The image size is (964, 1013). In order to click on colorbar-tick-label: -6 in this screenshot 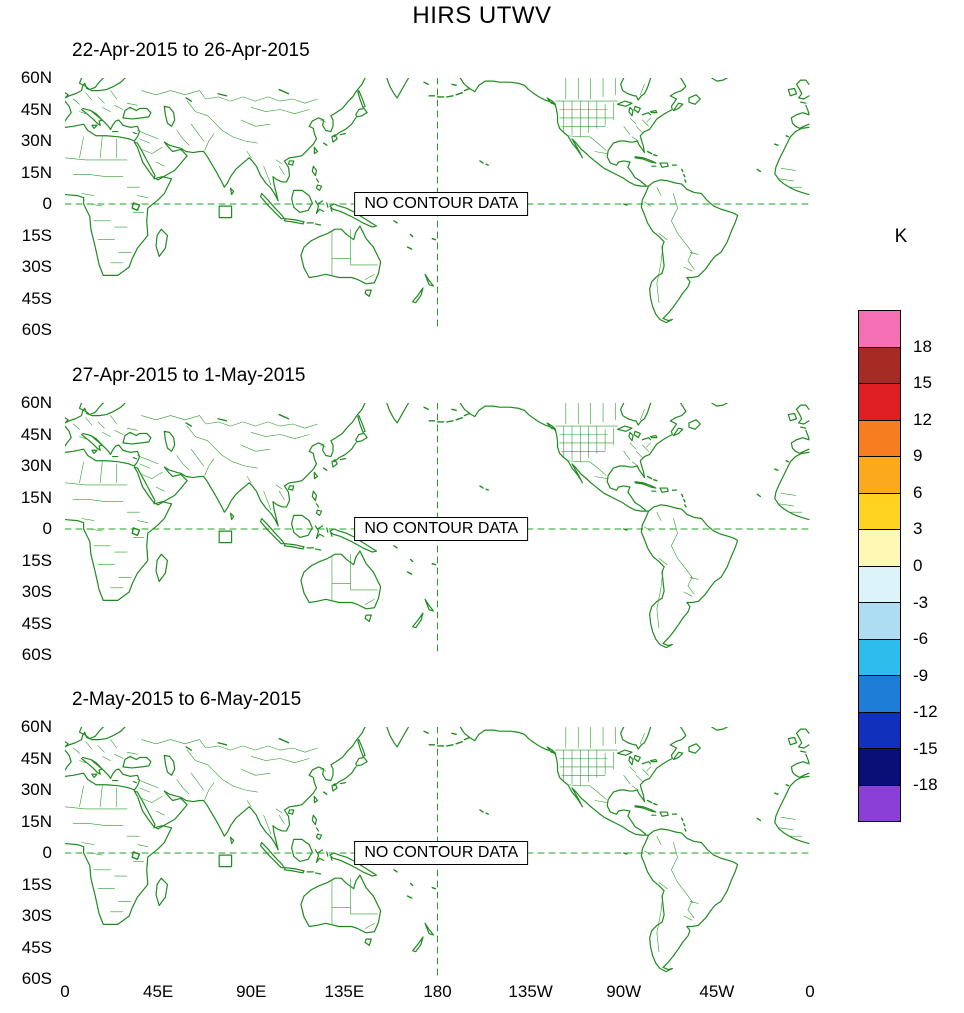, I will do `click(921, 639)`.